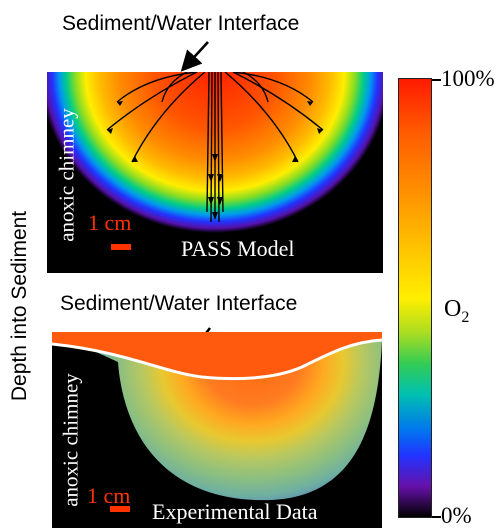 Image resolution: width=503 pixels, height=532 pixels. Describe the element at coordinates (120, 509) in the screenshot. I see `bottom-scale-bar` at that location.